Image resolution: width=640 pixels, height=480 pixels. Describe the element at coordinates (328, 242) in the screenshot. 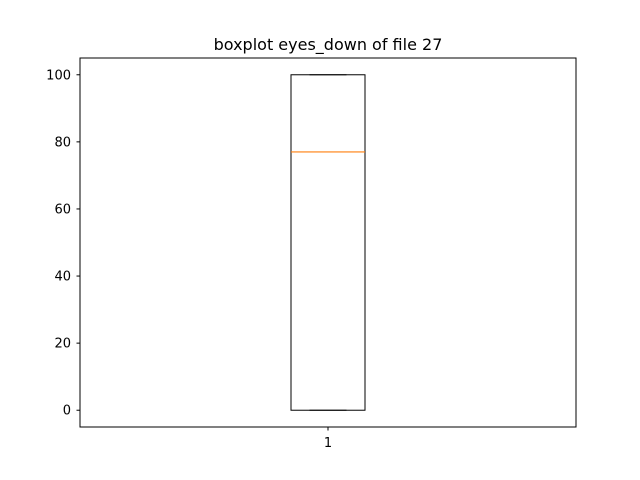

I see `box-iqr` at that location.